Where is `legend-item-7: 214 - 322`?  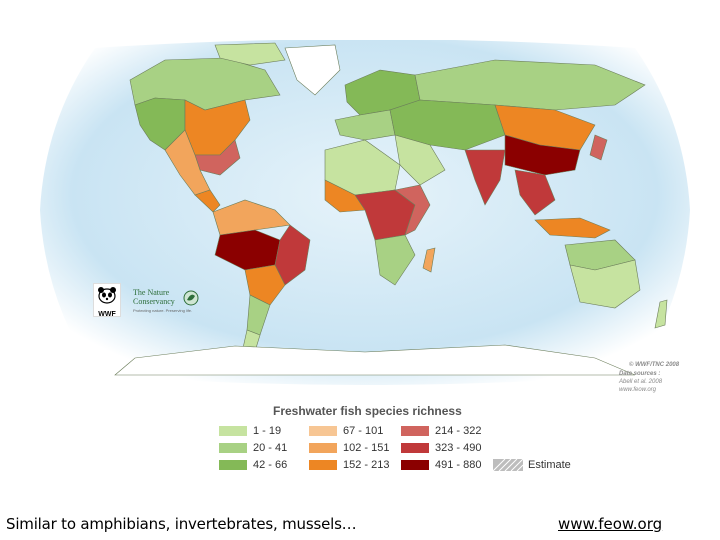 legend-item-7: 214 - 322 is located at coordinates (440, 431).